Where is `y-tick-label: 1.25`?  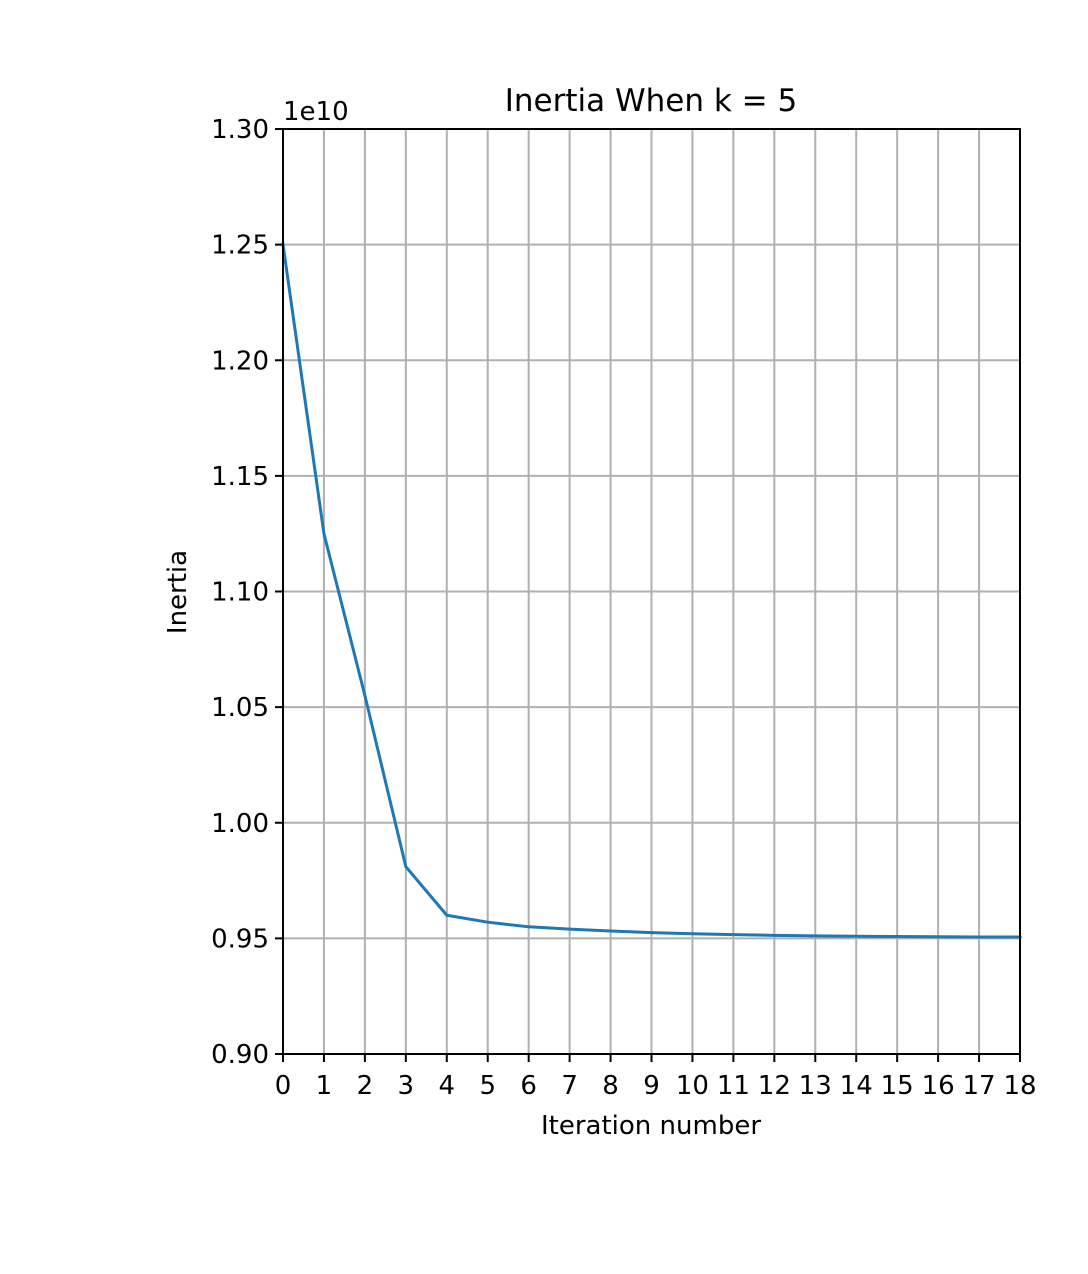
y-tick-label: 1.25 is located at coordinates (240, 246).